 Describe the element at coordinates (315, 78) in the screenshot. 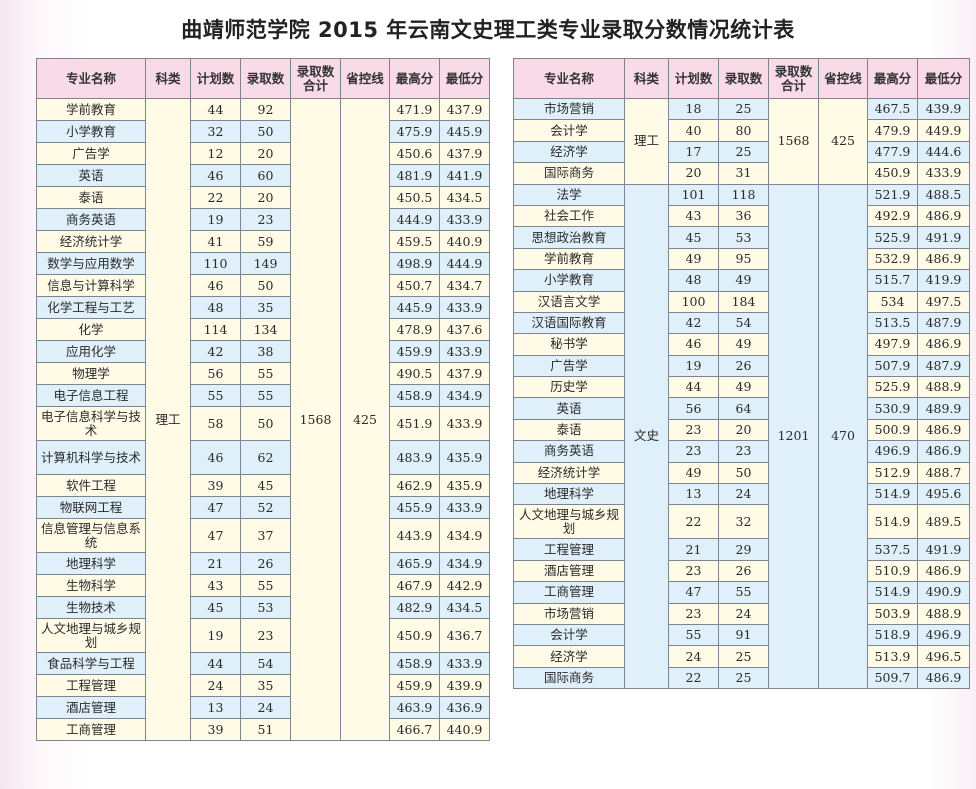

I see `column-header-admitted-total: 录取数合计` at that location.